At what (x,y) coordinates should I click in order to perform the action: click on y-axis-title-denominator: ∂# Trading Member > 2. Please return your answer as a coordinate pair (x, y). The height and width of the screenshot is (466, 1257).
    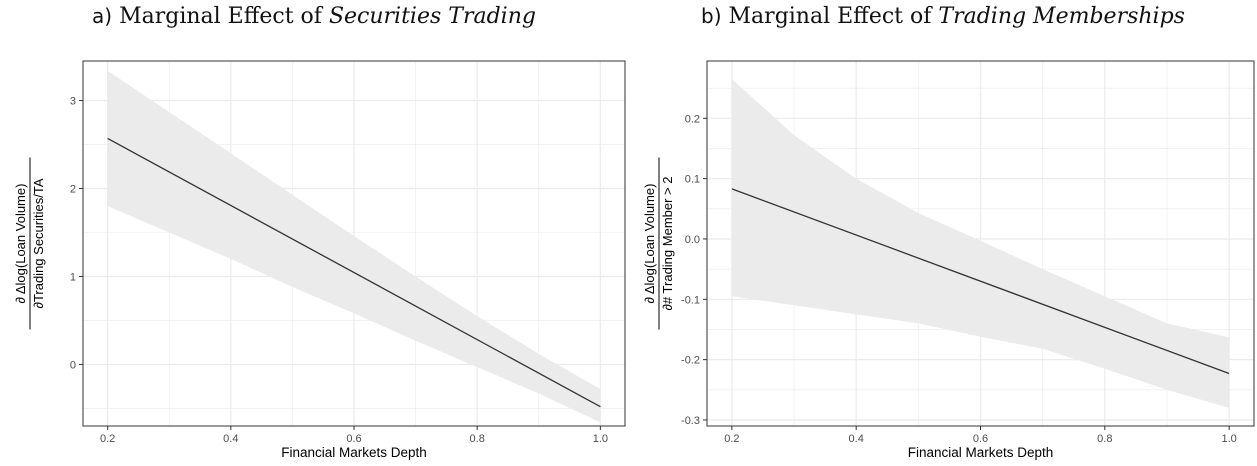
    Looking at the image, I should click on (667, 244).